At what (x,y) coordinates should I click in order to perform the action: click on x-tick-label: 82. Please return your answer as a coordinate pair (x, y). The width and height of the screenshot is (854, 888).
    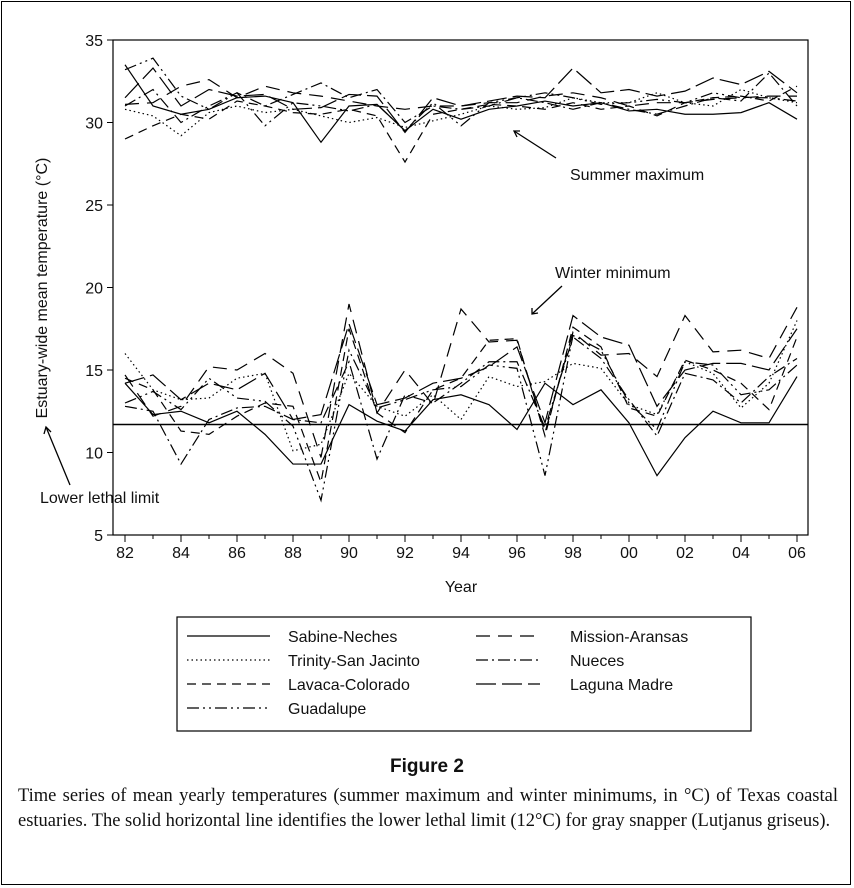
    Looking at the image, I should click on (125, 553).